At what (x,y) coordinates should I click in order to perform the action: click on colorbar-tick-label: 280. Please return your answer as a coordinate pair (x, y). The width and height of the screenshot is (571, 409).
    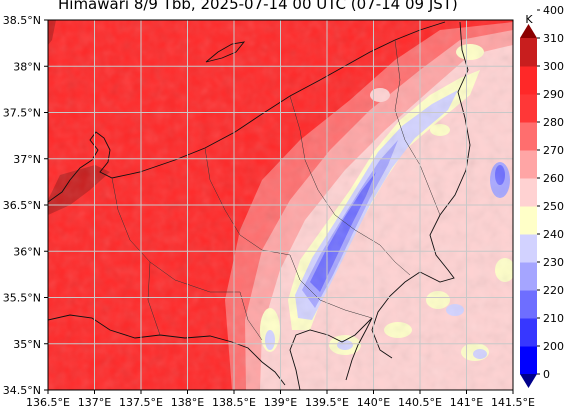
    Looking at the image, I should click on (553, 122).